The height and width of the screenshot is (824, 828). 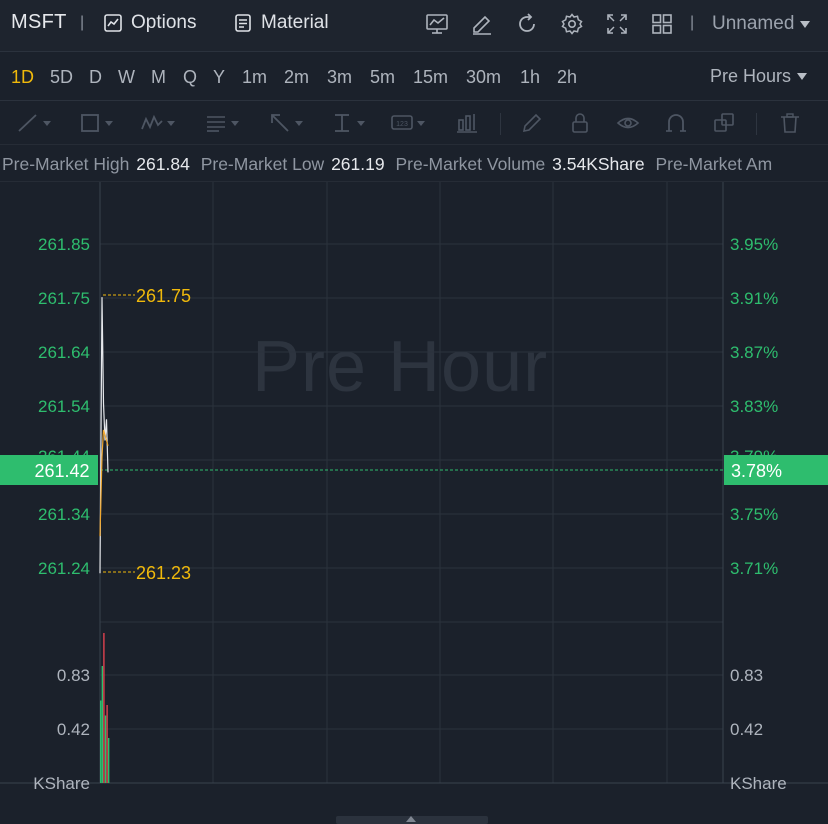 I want to click on price-tick-label: 261.75, so click(x=64, y=298).